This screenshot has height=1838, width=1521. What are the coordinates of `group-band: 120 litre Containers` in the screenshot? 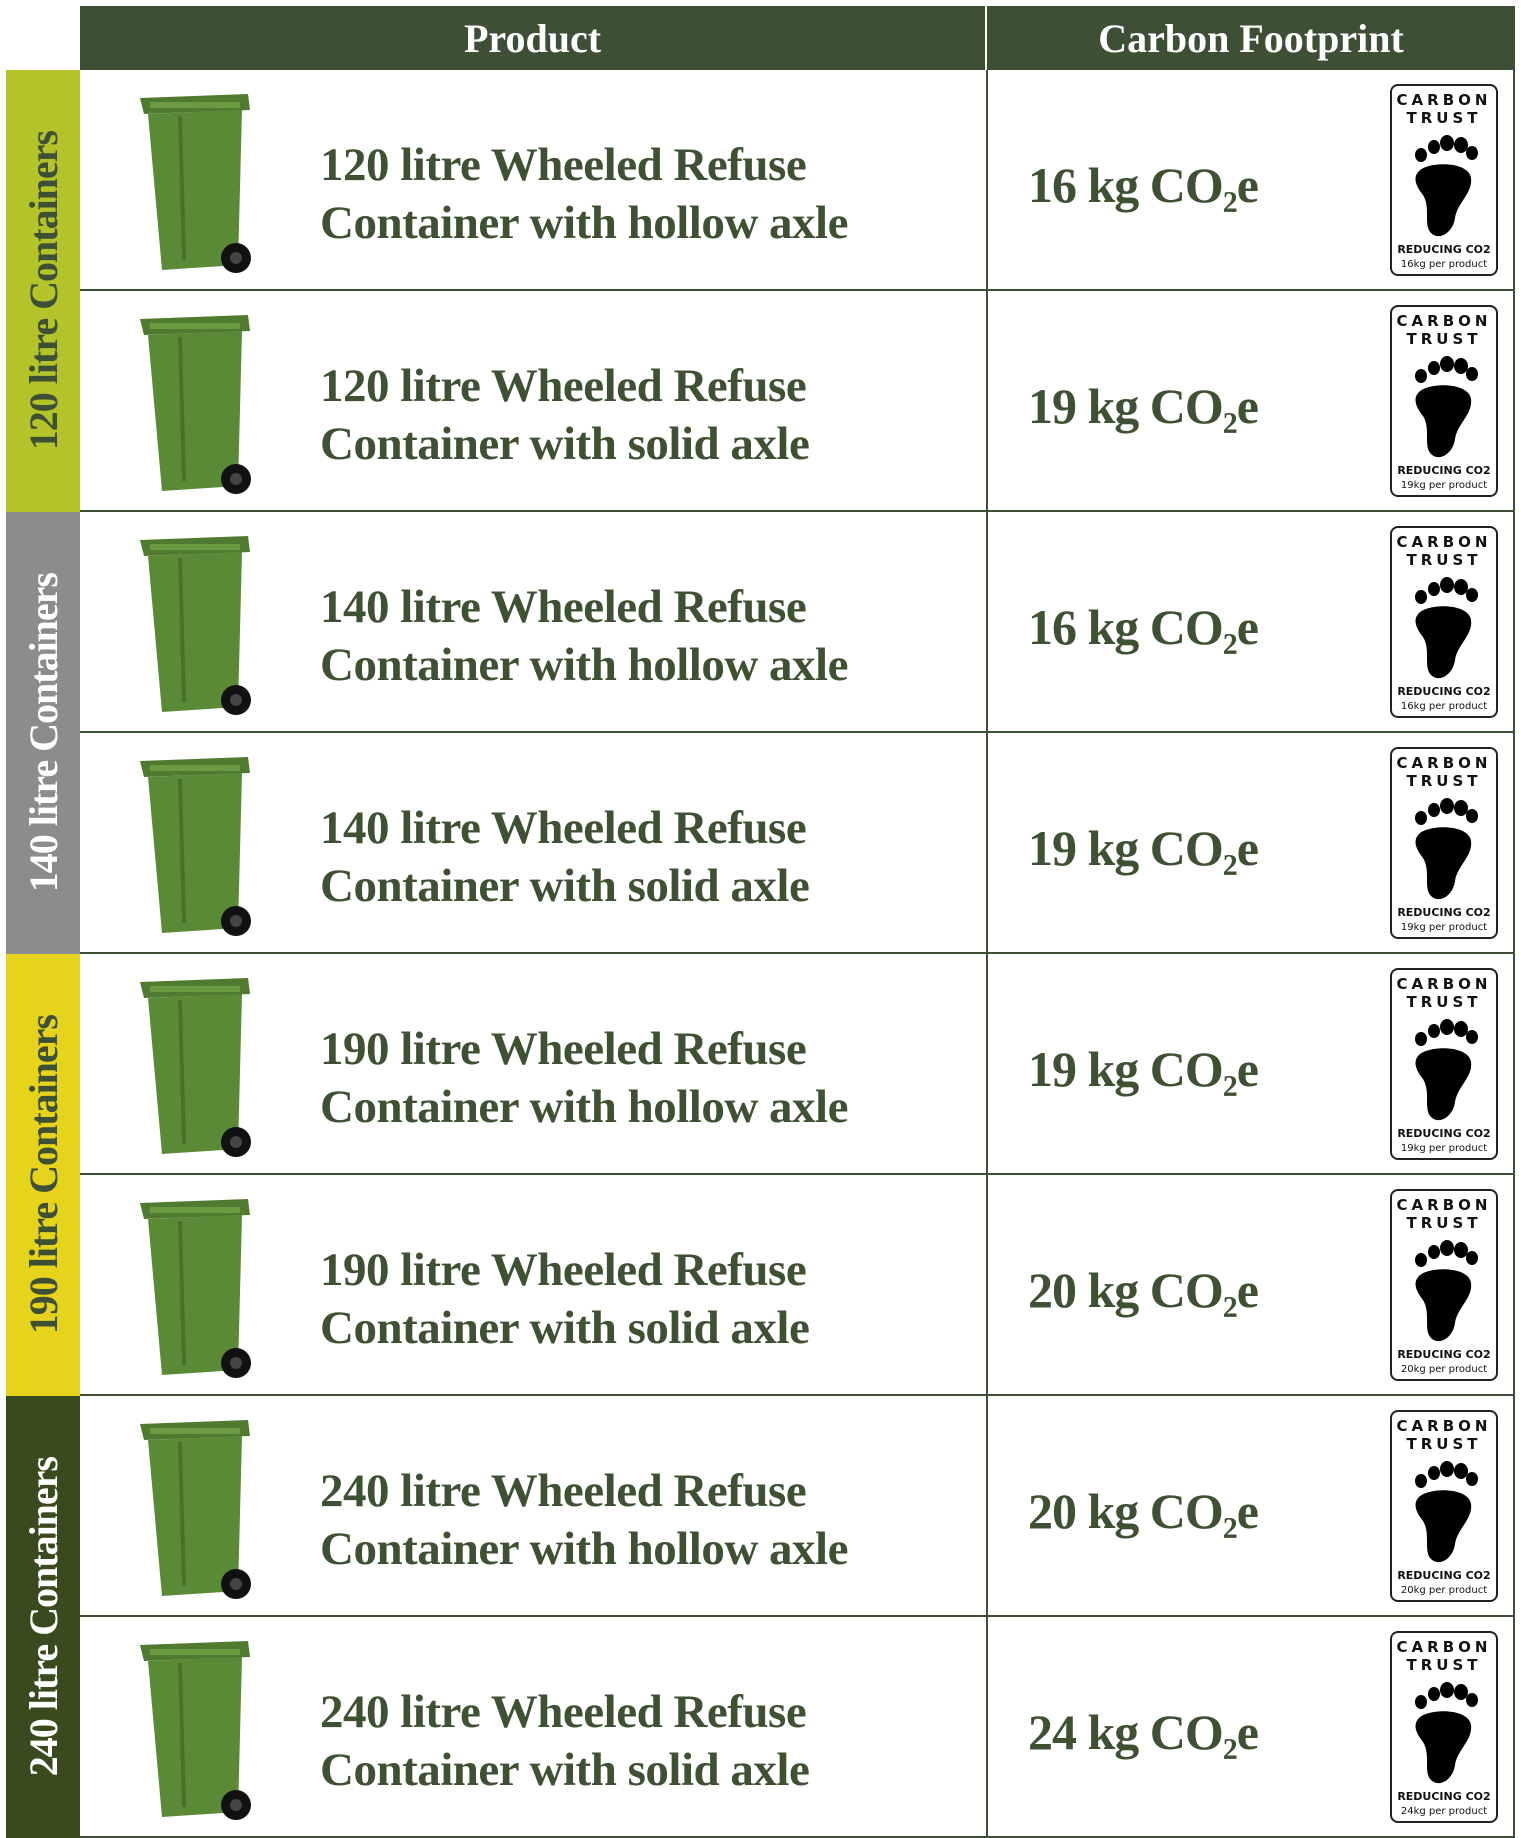 It's located at (43, 291).